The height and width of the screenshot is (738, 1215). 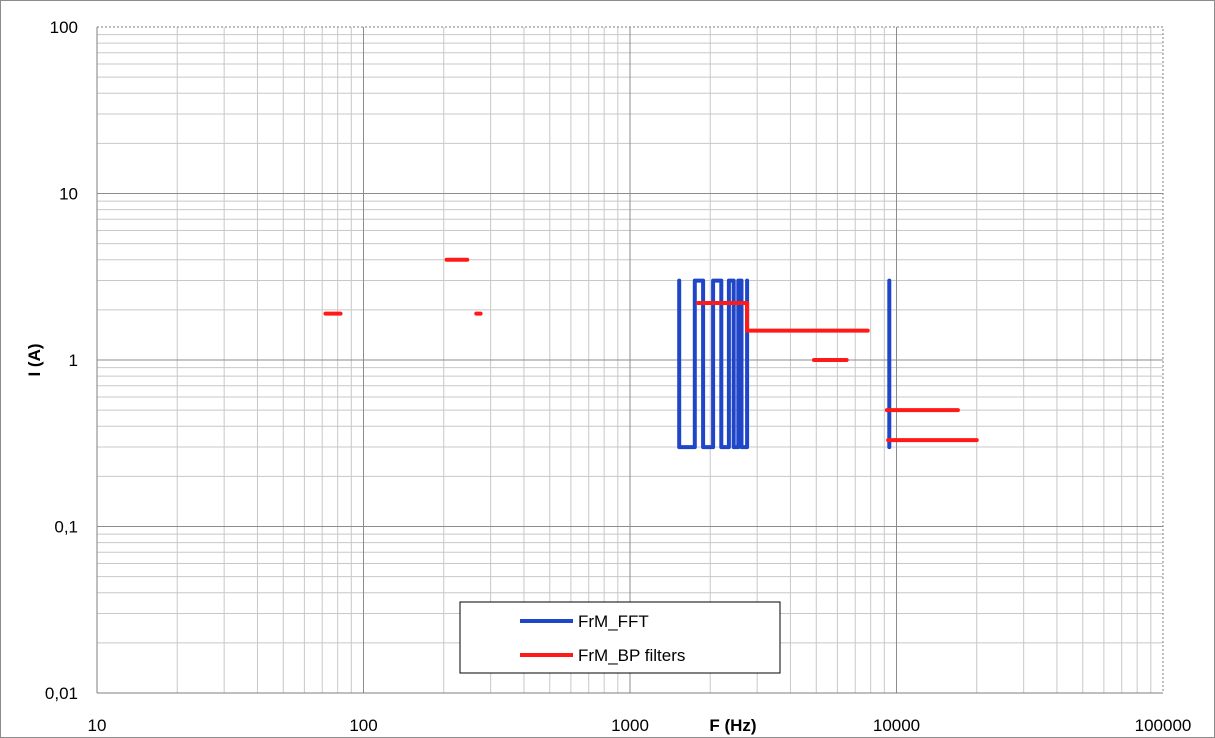 What do you see at coordinates (66, 527) in the screenshot?
I see `y-tick-label: 0,1` at bounding box center [66, 527].